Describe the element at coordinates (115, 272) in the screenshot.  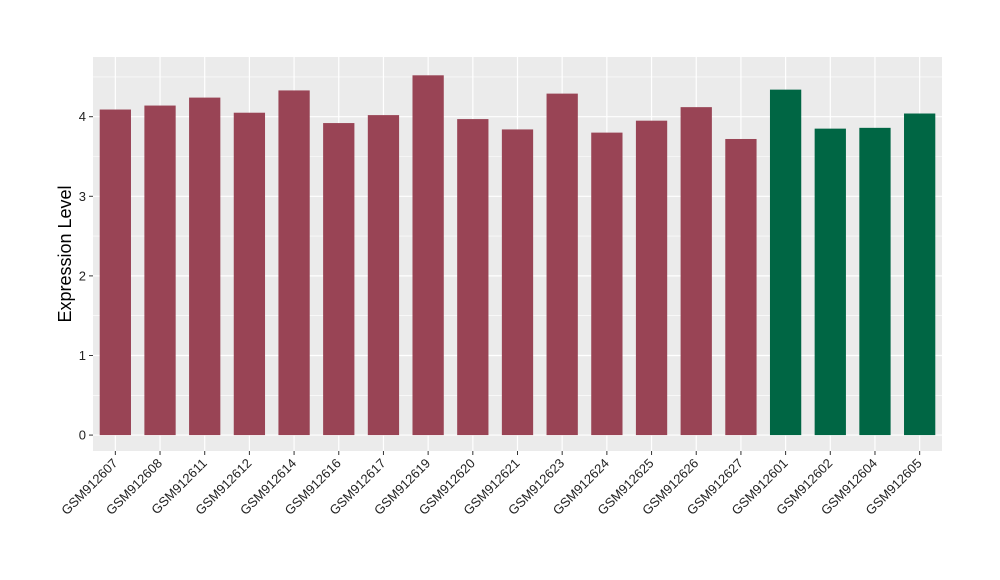
I see `bar-GSM912607` at that location.